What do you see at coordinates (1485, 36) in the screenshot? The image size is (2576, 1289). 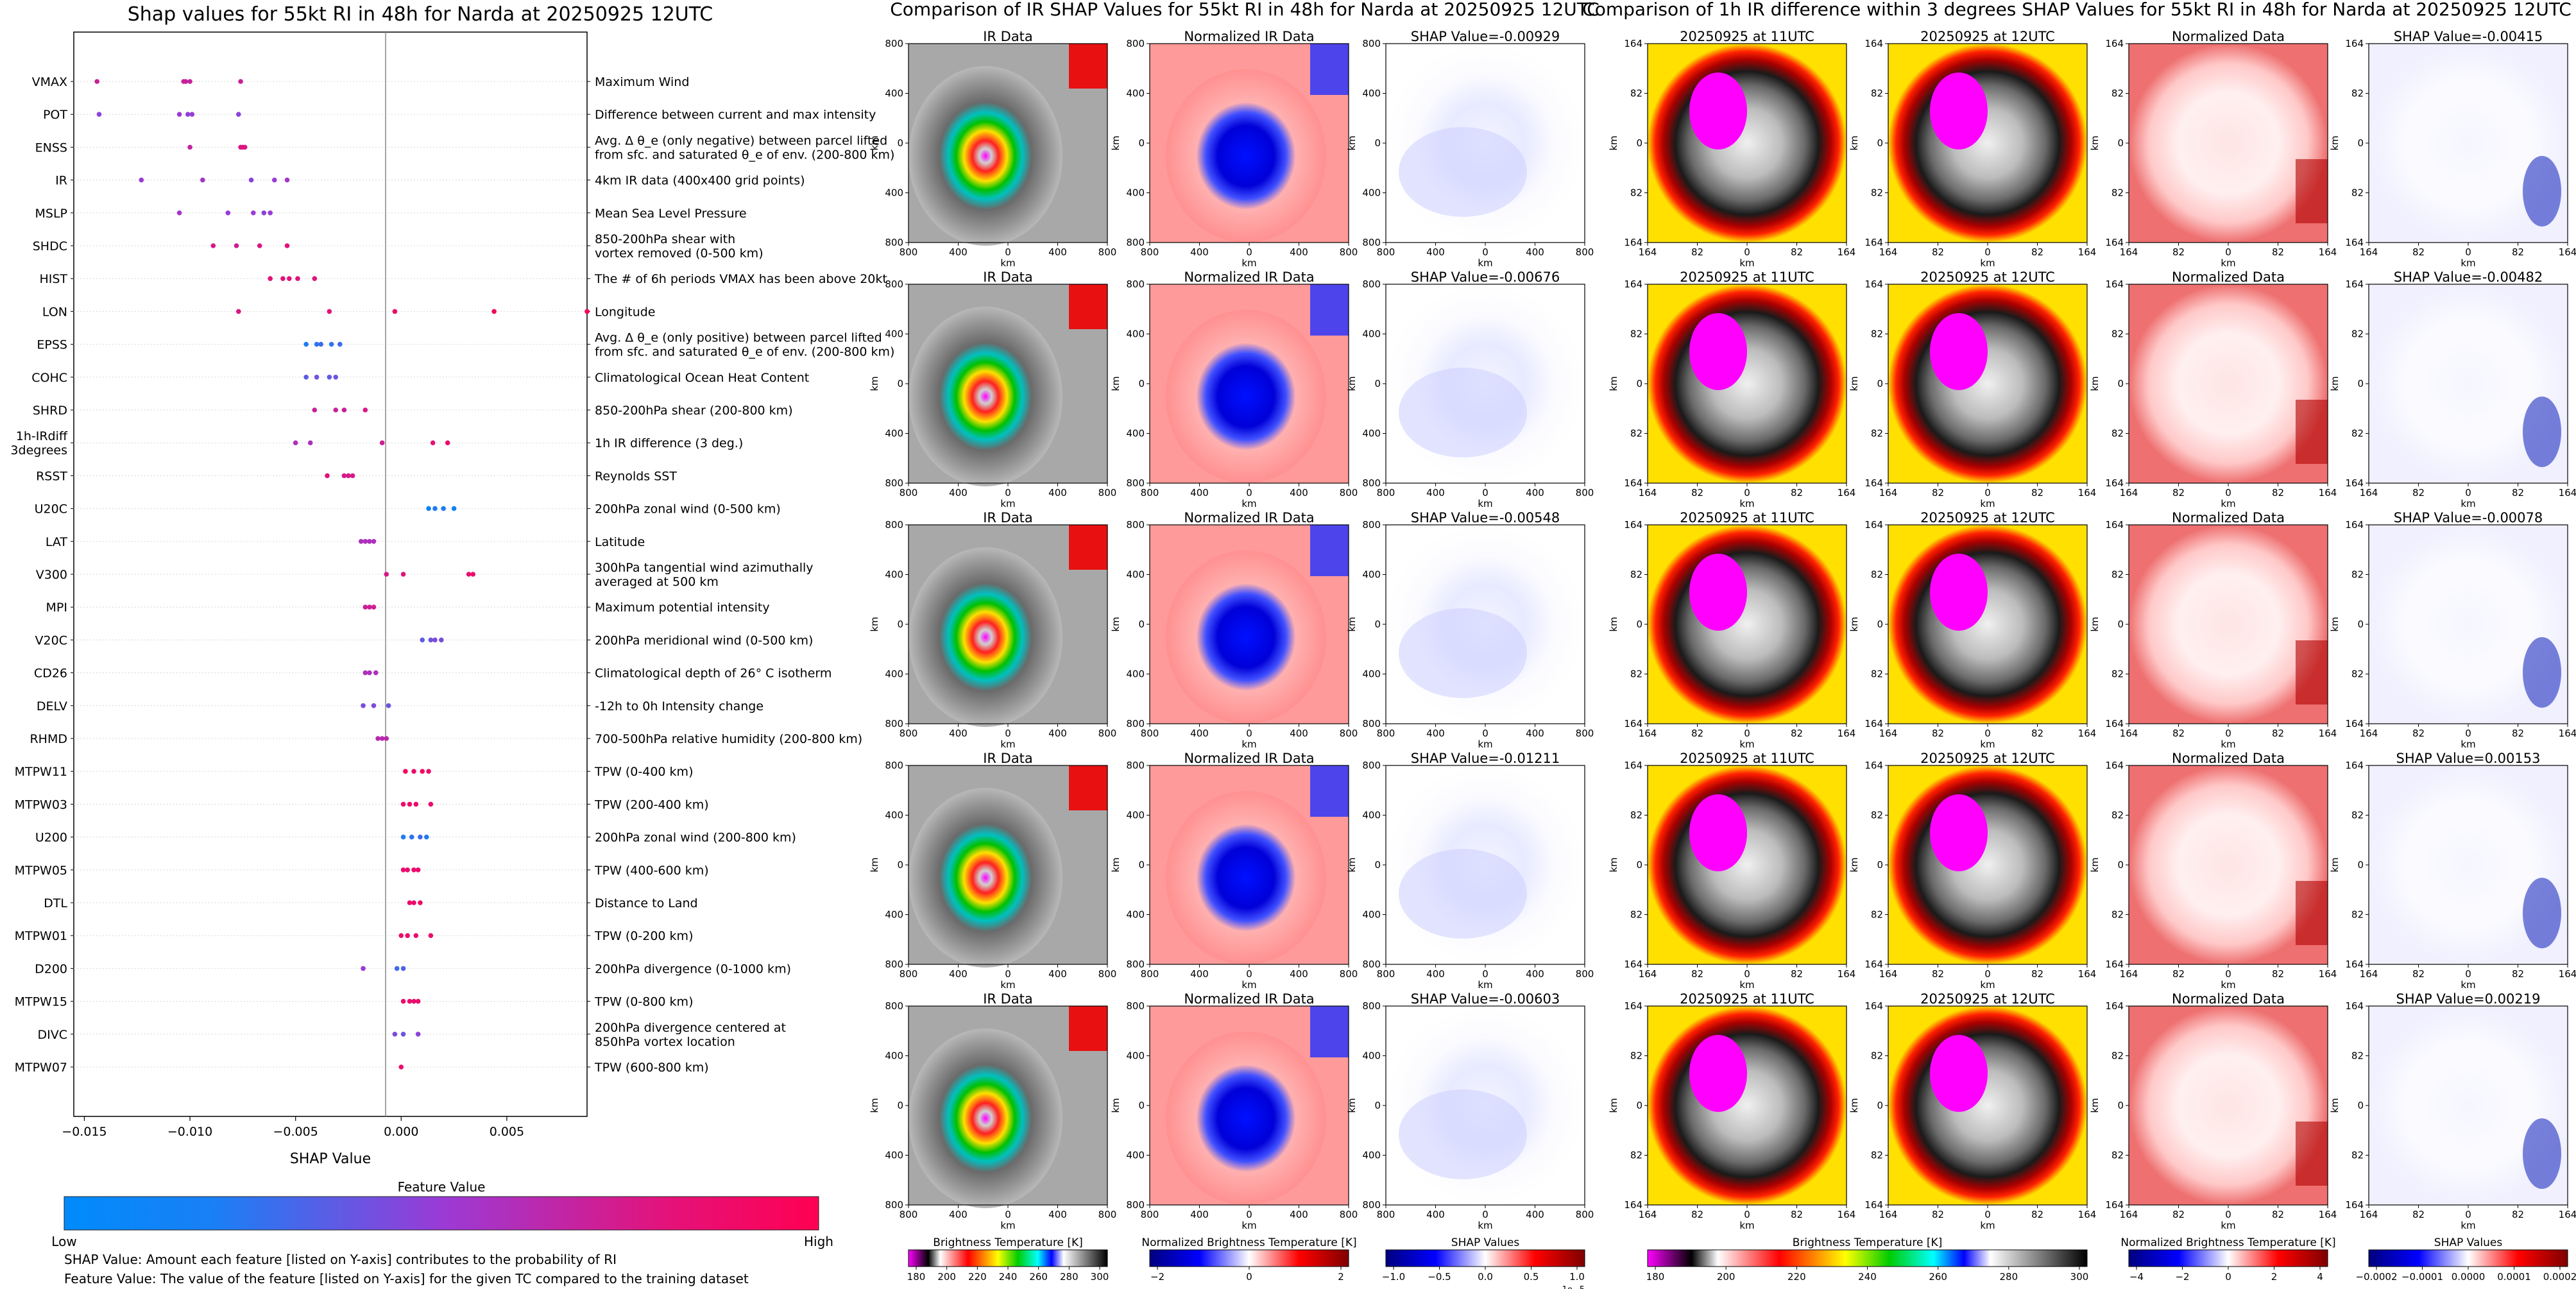 I see `panel-title: SHAP Value=-0.00929` at bounding box center [1485, 36].